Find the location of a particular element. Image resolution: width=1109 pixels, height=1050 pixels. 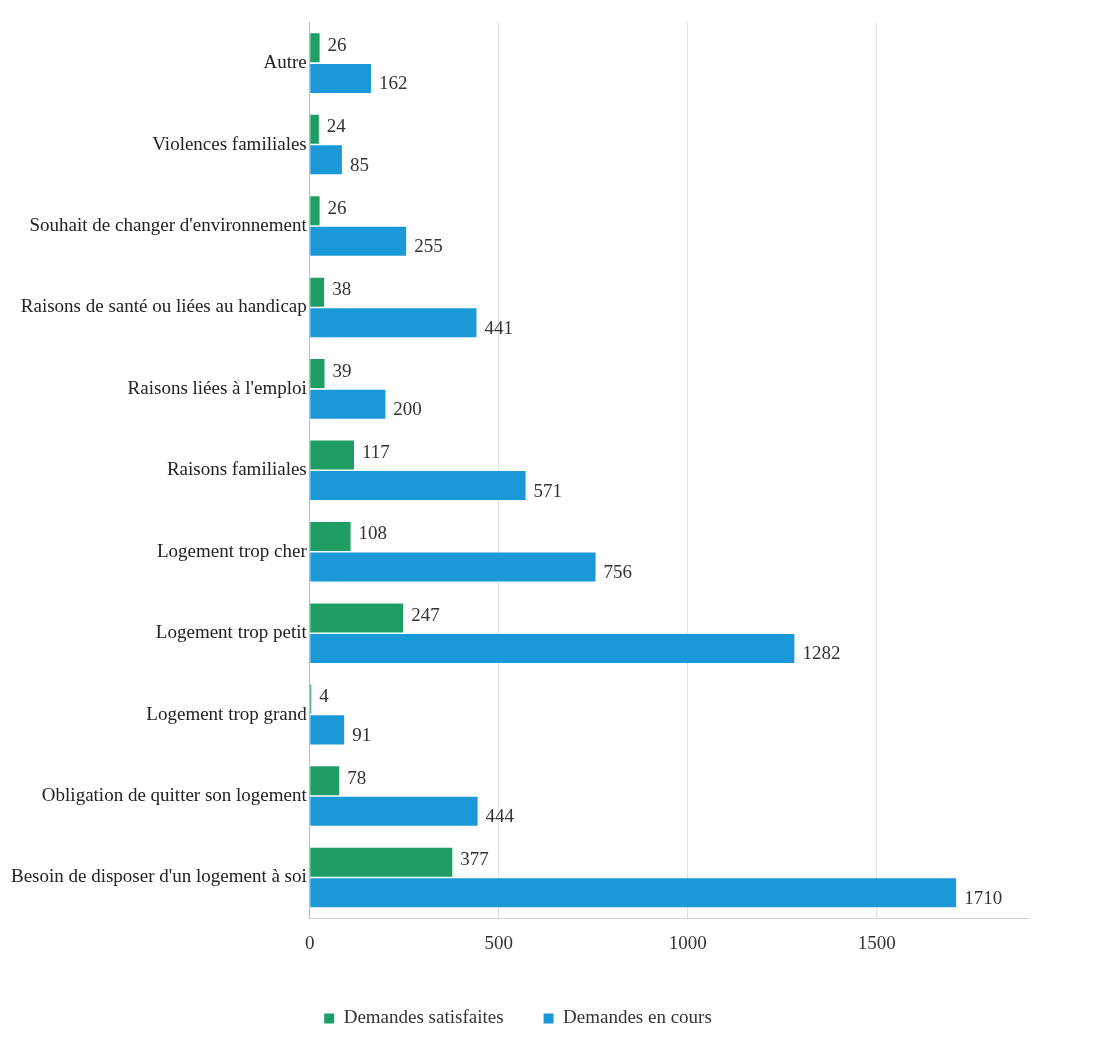

y-tick-label: Logement trop cher is located at coordinates (232, 550).